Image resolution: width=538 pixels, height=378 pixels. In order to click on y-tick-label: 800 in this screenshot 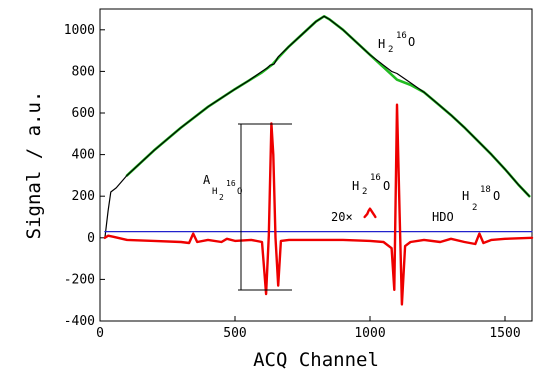, I will do `click(83, 71)`.